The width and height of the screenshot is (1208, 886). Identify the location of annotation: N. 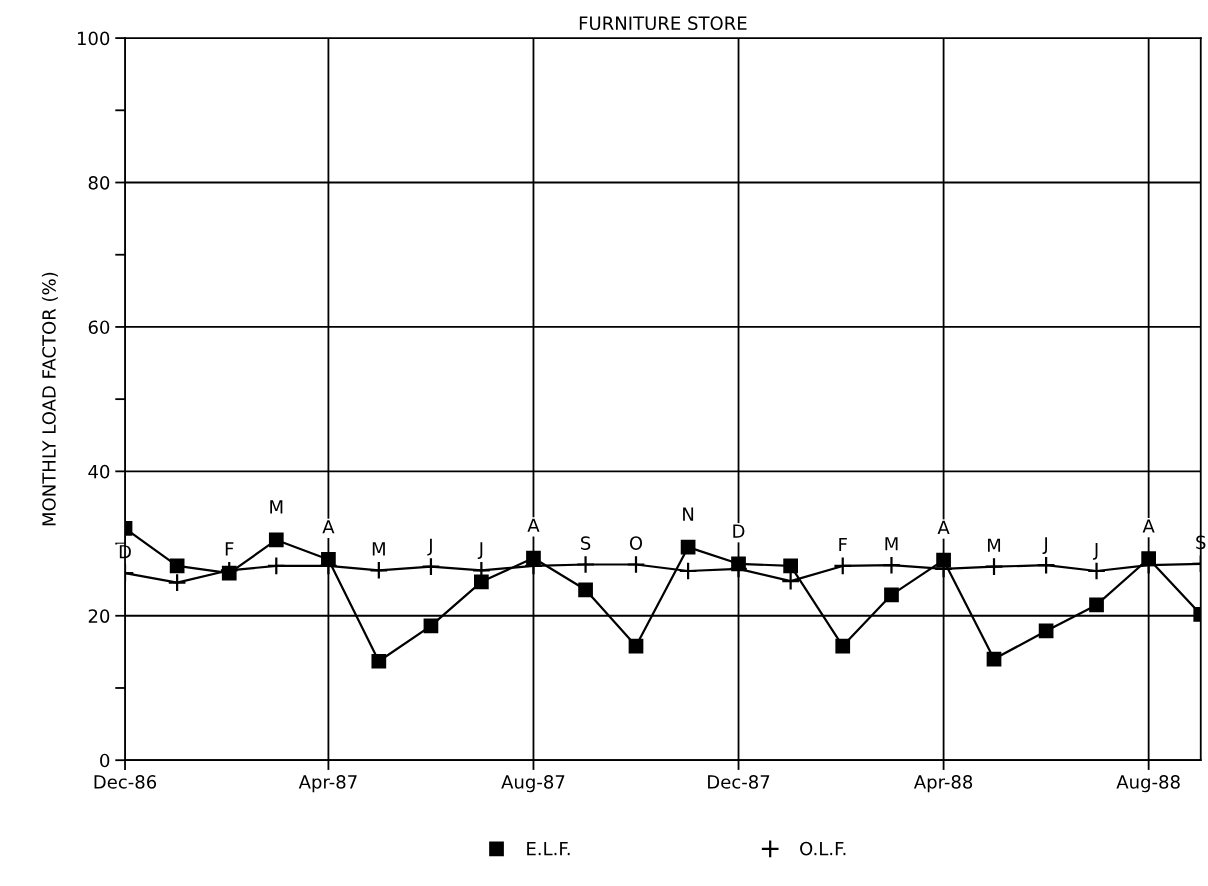
(688, 514).